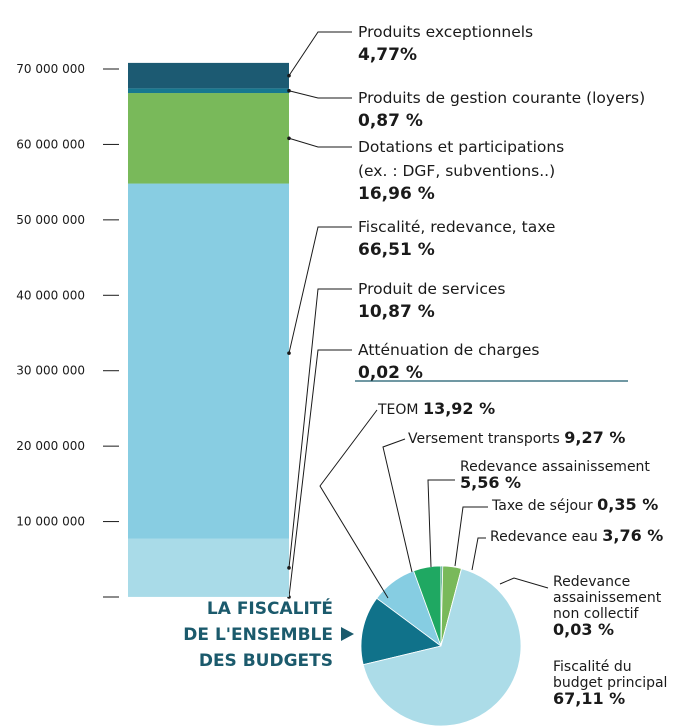  I want to click on pie-label: Versement transports 9,27 %, so click(517, 438).